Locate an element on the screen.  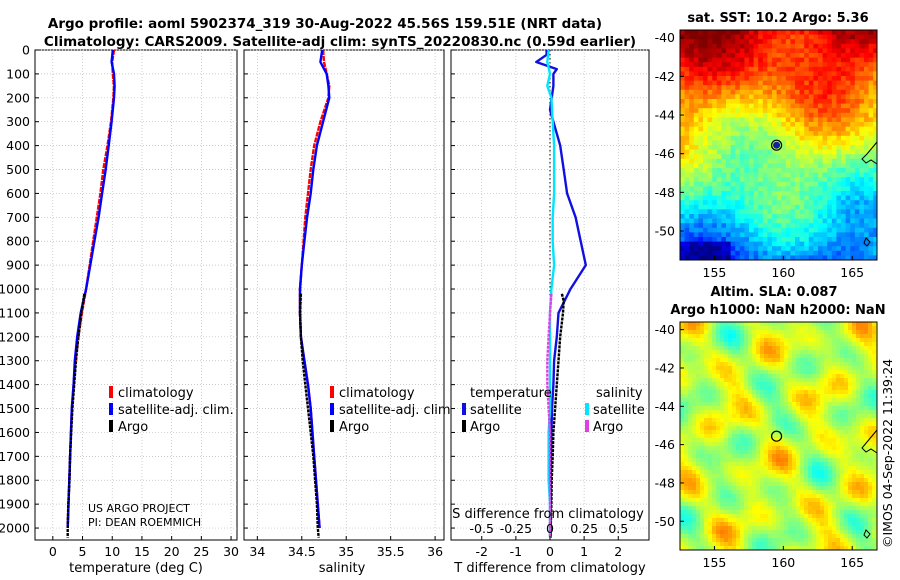
s-tick-label: 0 is located at coordinates (550, 528).